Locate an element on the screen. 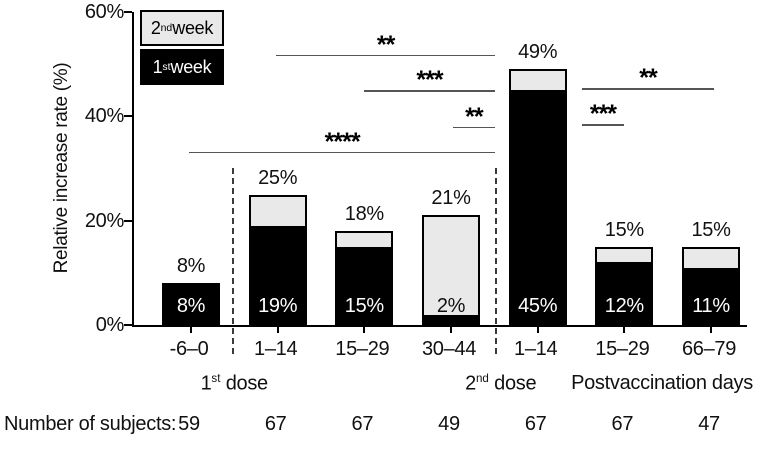 The width and height of the screenshot is (768, 449). bar-total-label: 25% is located at coordinates (278, 177).